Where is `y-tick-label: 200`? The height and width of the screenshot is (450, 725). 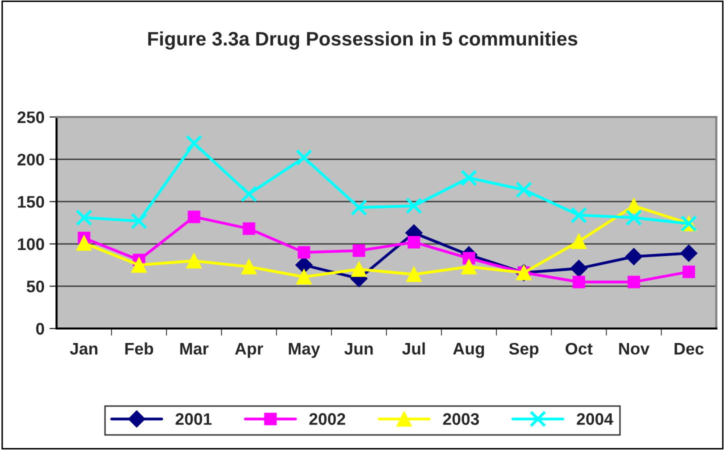
y-tick-label: 200 is located at coordinates (31, 160).